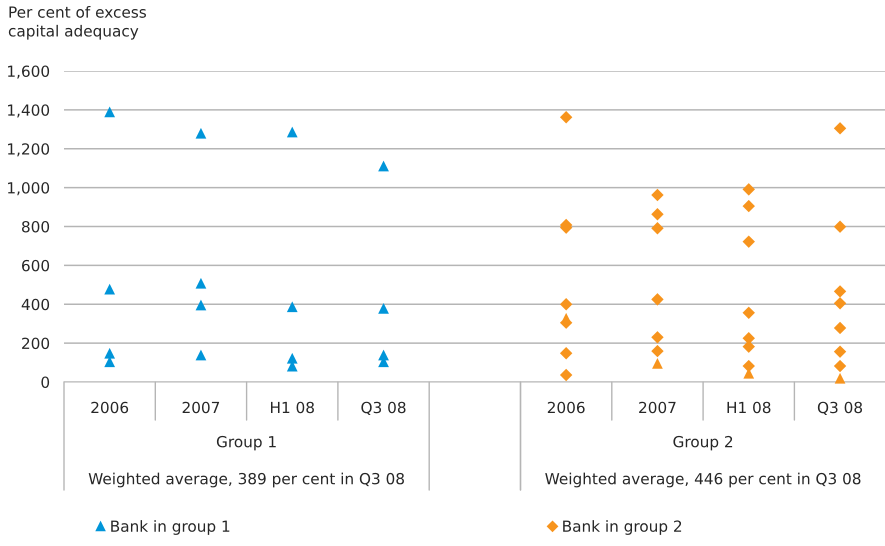  I want to click on text: Weighted average, 446 per cent in Q3 08, so click(702, 480).